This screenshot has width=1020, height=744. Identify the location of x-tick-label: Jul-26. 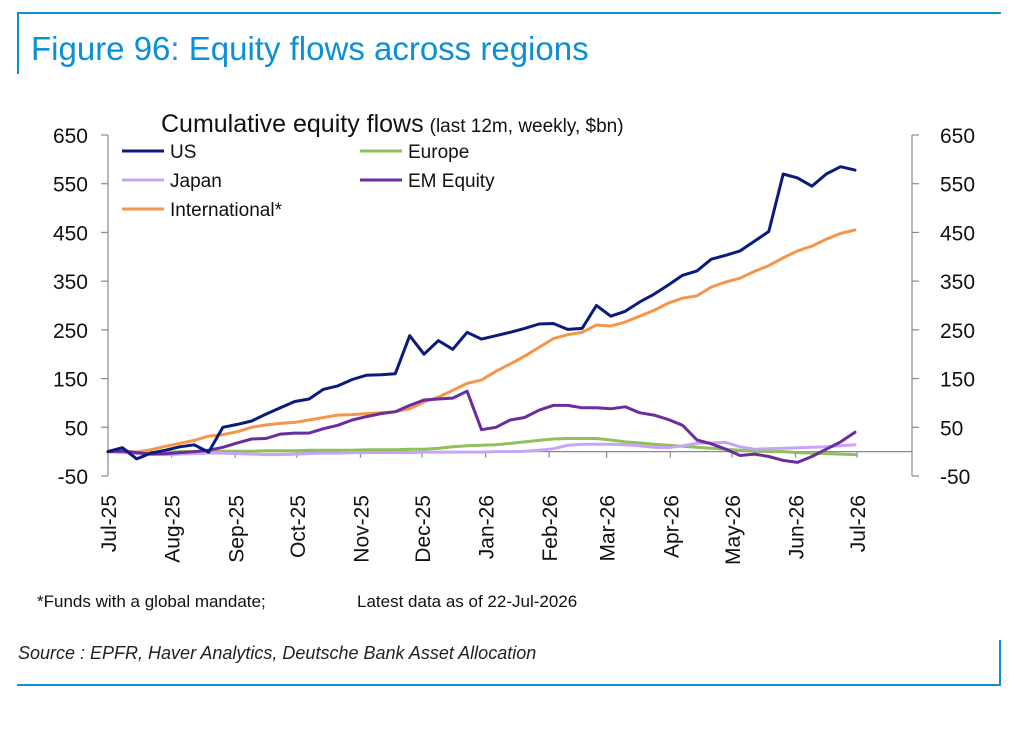
(858, 523).